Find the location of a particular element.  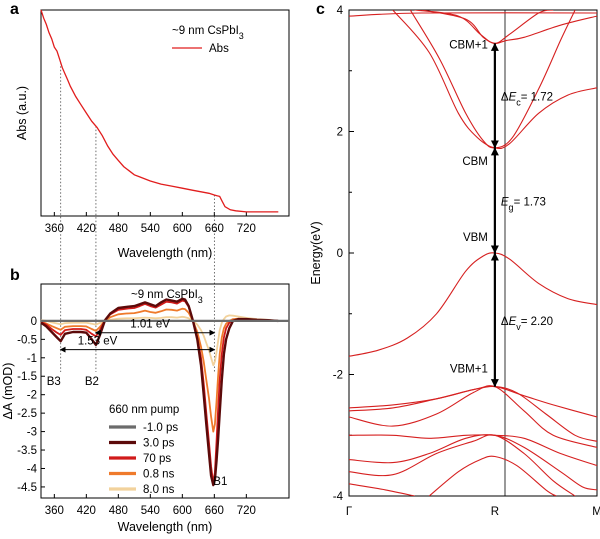

series-line-3-0-ps is located at coordinates (159, 392).